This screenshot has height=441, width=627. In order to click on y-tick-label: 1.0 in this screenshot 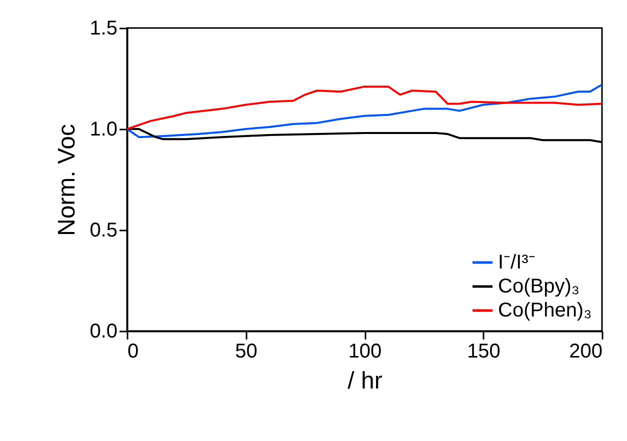, I will do `click(104, 129)`.